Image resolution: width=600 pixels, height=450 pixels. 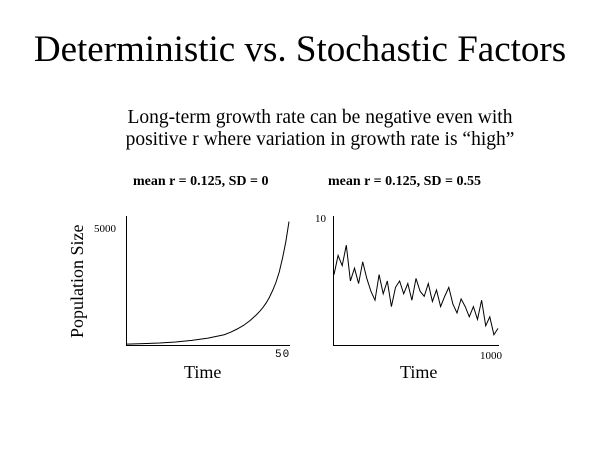 I want to click on y-axis-label: Population Size, so click(x=77, y=281).